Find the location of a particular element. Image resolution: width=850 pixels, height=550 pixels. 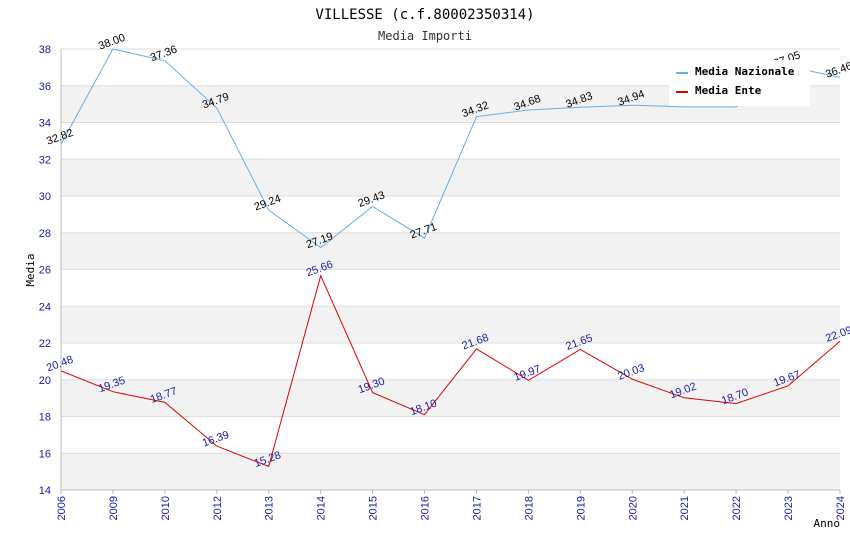

y-tick-label: 30 is located at coordinates (45, 197).